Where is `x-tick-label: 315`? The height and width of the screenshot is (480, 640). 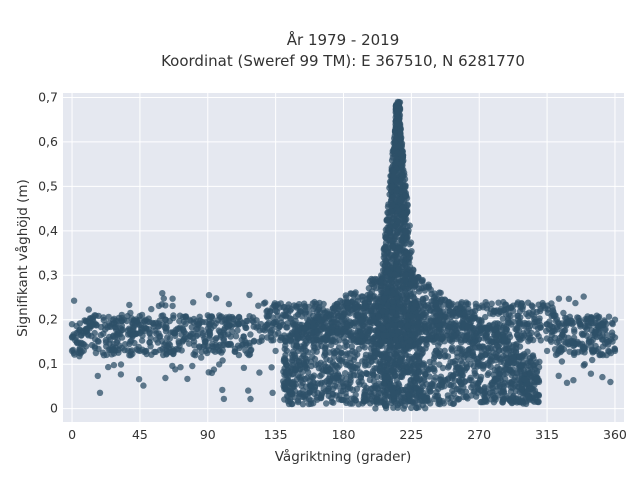 x-tick-label: 315 is located at coordinates (547, 434).